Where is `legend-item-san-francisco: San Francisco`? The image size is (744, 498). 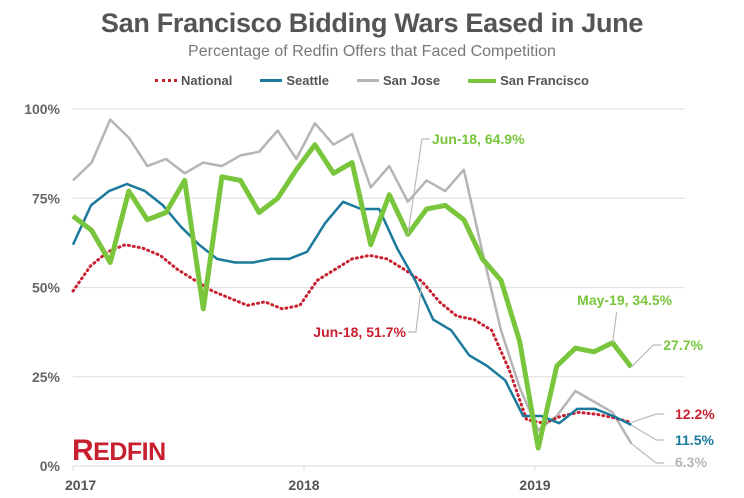 legend-item-san-francisco: San Francisco is located at coordinates (528, 80).